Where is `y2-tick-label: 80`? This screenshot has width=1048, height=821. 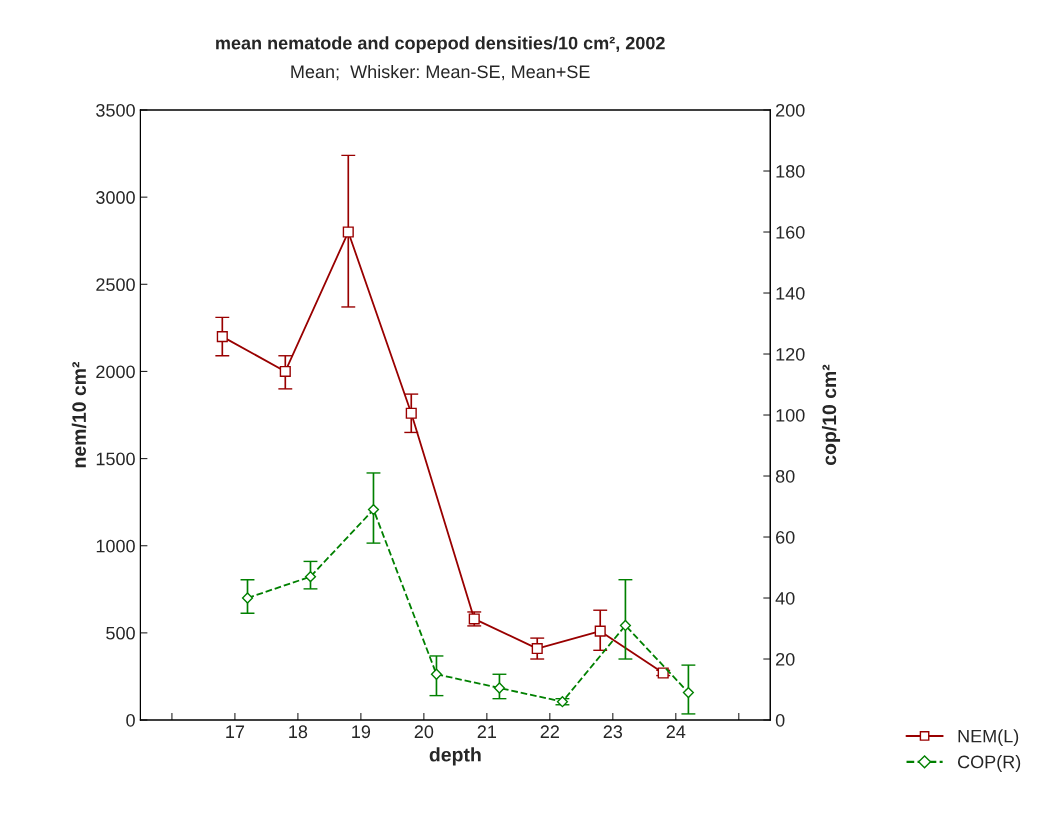
y2-tick-label: 80 is located at coordinates (785, 476).